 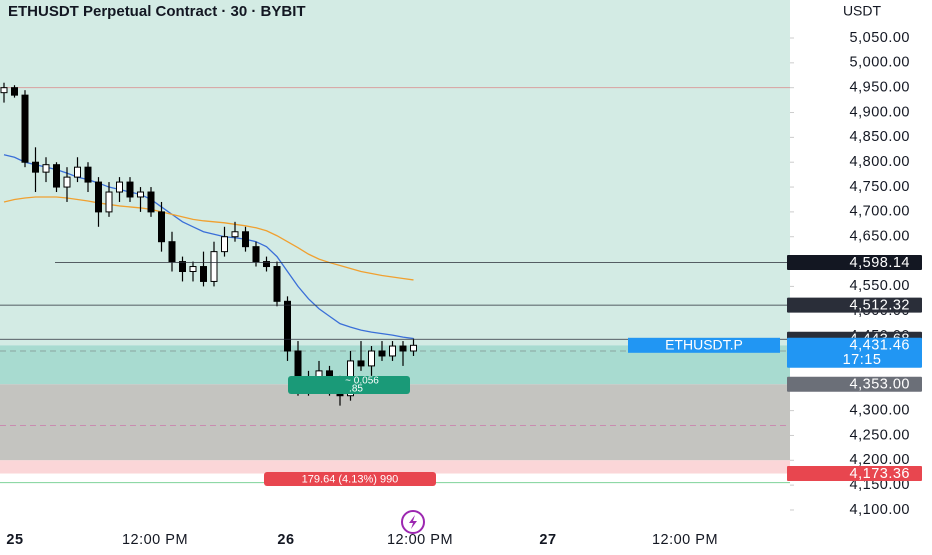 I want to click on y-tick-label: 4,950.00, so click(x=880, y=88).